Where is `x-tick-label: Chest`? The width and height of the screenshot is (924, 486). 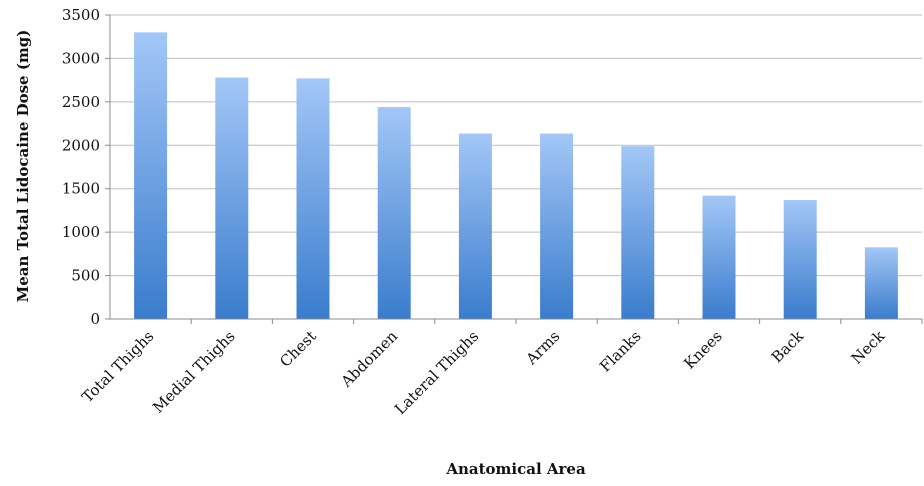
x-tick-label: Chest is located at coordinates (298, 349).